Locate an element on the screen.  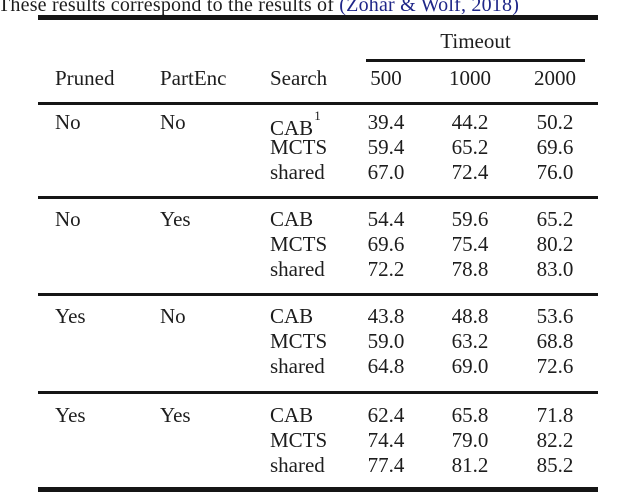
cell-timeout-500: 77.4 is located at coordinates (386, 465).